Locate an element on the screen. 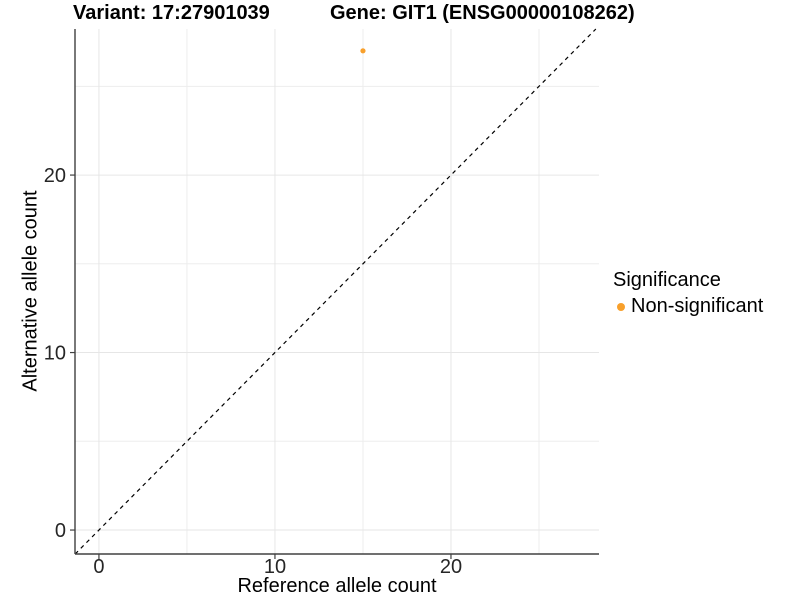 The width and height of the screenshot is (800, 600). plot-title-variant: Variant: 17:27901039 is located at coordinates (171, 13).